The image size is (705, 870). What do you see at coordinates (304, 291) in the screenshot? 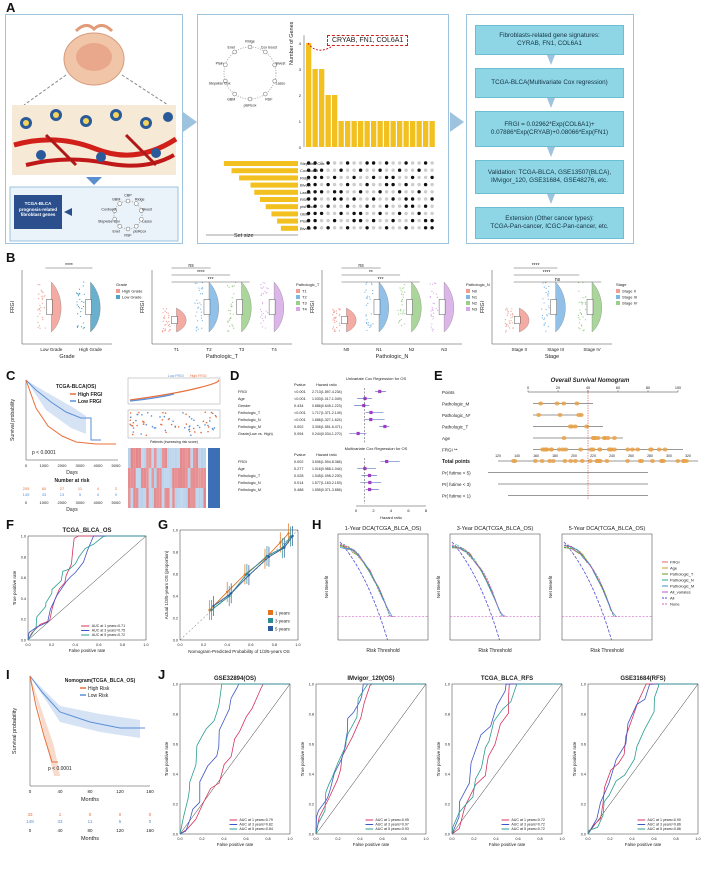
I see `b-legend-label: T1` at bounding box center [304, 291].